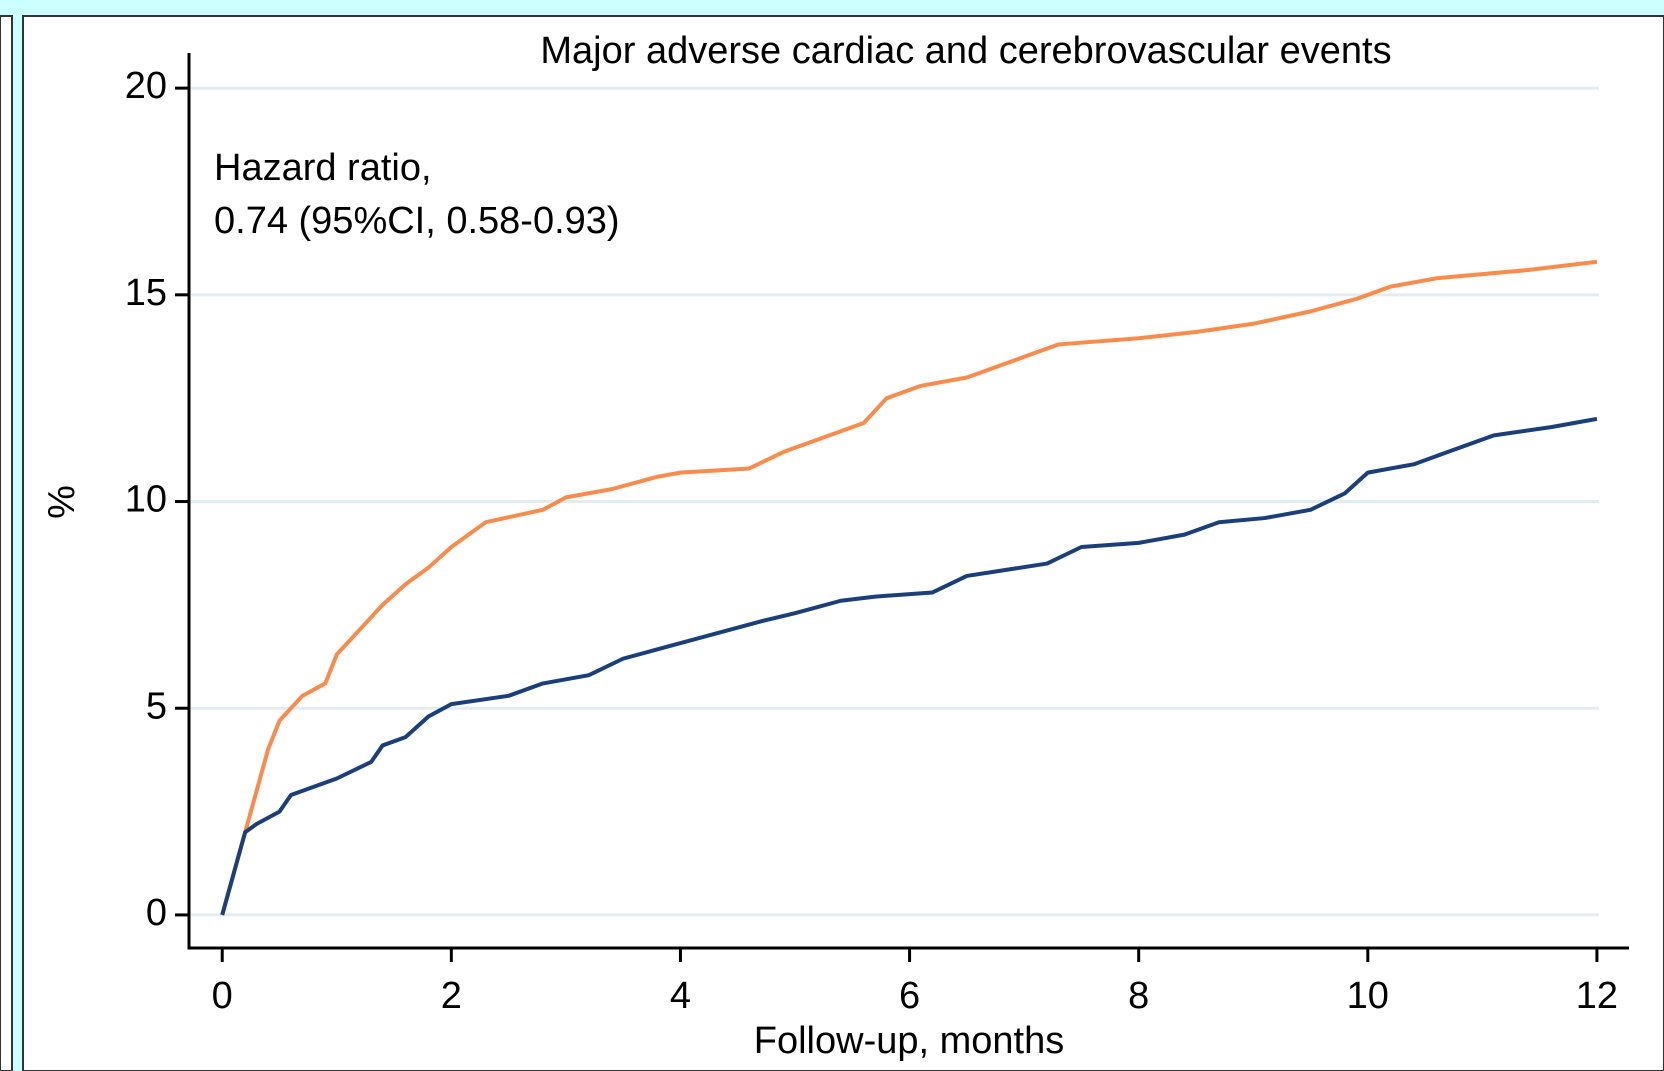 The image size is (1664, 1071). I want to click on x-tick-label: 12, so click(1597, 996).